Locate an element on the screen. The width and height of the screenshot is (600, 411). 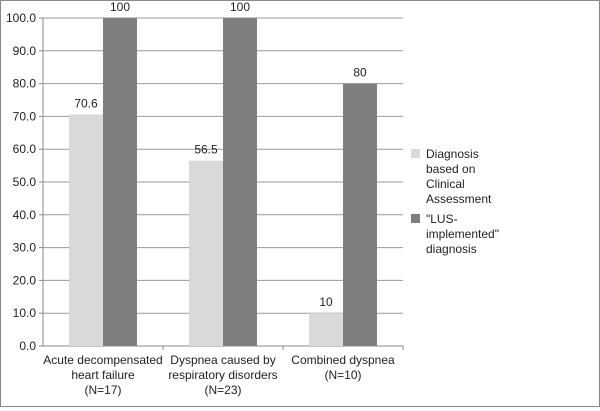
legend-label: based on is located at coordinates (450, 169).